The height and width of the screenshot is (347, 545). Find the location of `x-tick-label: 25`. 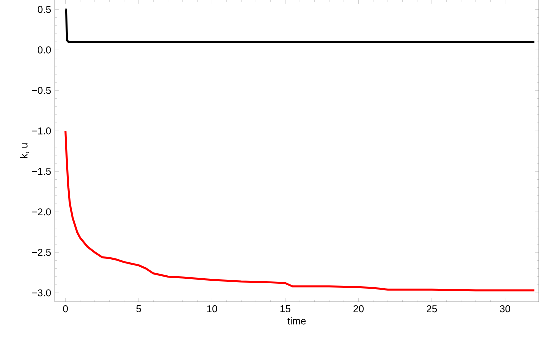

x-tick-label: 25 is located at coordinates (432, 309).